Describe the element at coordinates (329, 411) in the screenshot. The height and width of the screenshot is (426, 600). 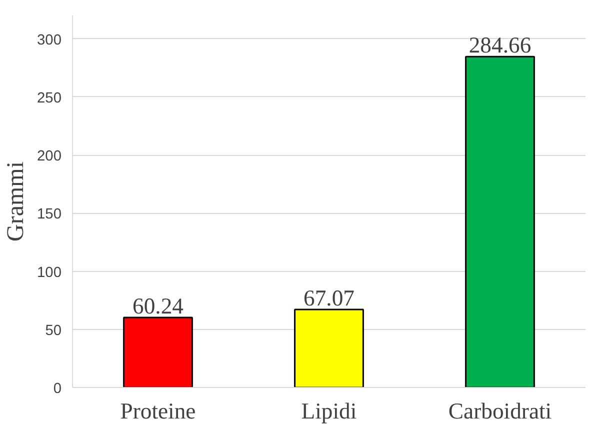
I see `x-tick-label: Lipidi` at that location.